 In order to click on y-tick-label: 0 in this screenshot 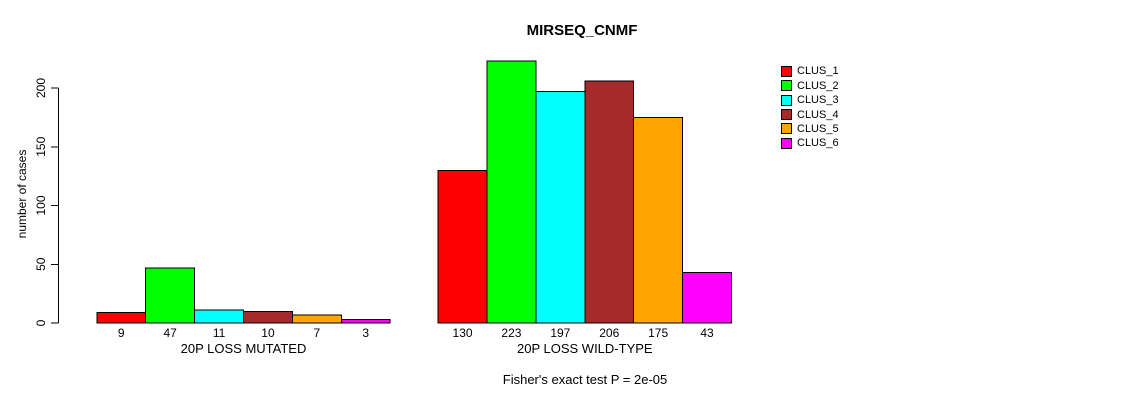, I will do `click(41, 322)`.